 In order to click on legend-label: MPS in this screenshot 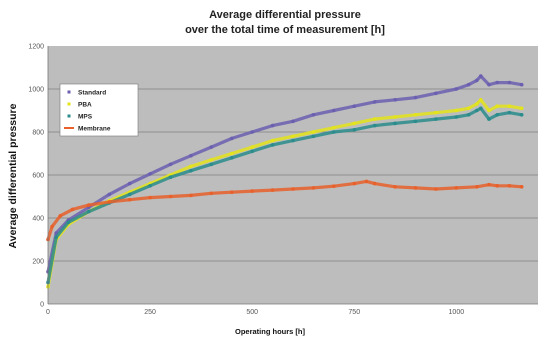, I will do `click(85, 117)`.